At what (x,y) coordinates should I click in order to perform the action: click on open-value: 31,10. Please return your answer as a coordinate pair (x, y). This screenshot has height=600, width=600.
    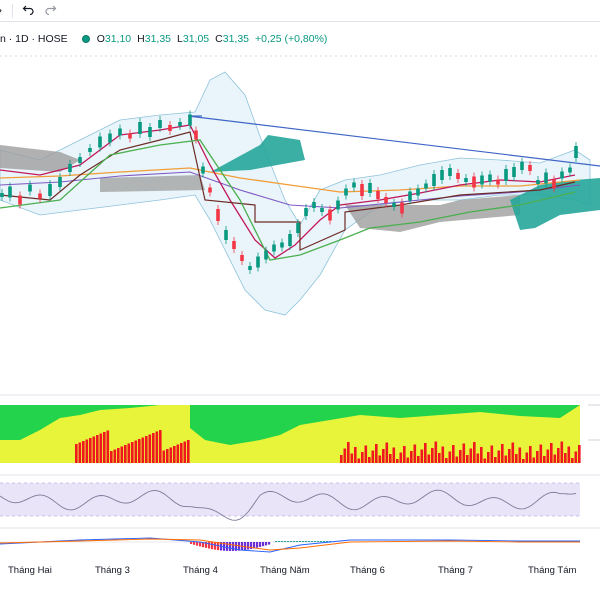
    Looking at the image, I should click on (118, 39).